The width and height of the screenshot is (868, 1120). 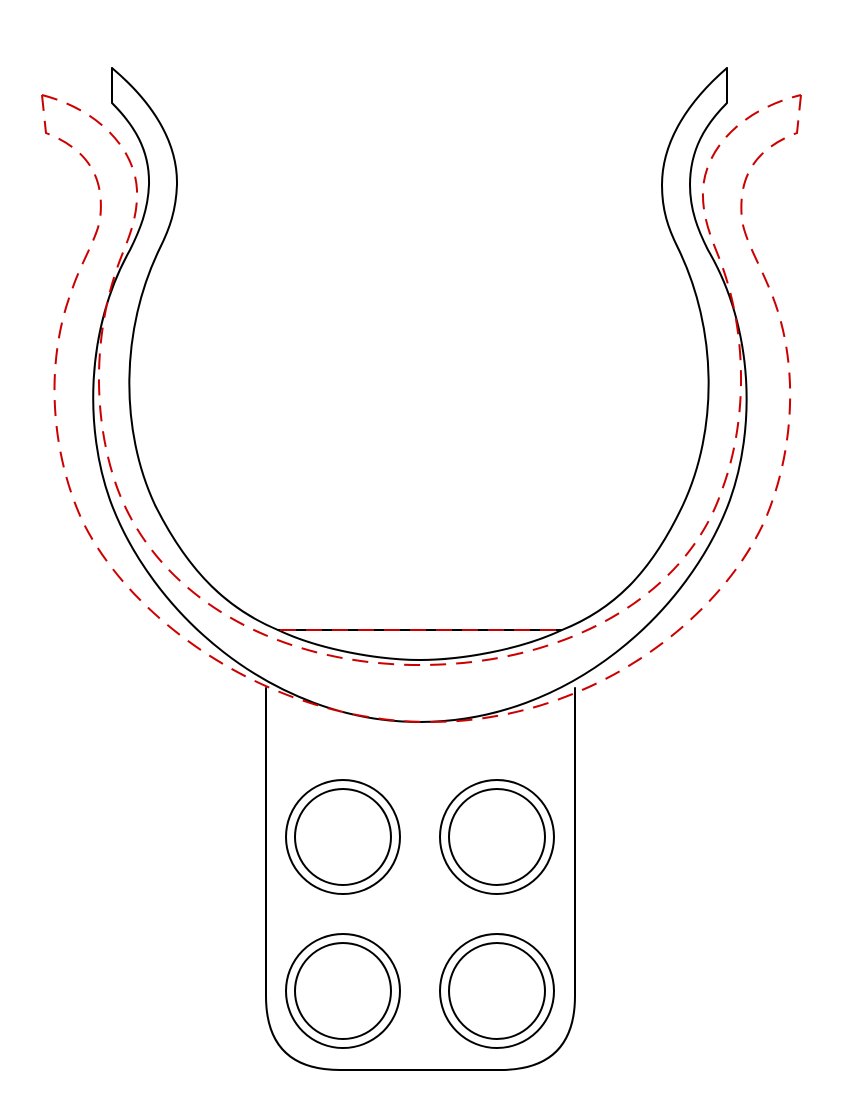 What do you see at coordinates (343, 991) in the screenshot?
I see `hole-bottom-left` at bounding box center [343, 991].